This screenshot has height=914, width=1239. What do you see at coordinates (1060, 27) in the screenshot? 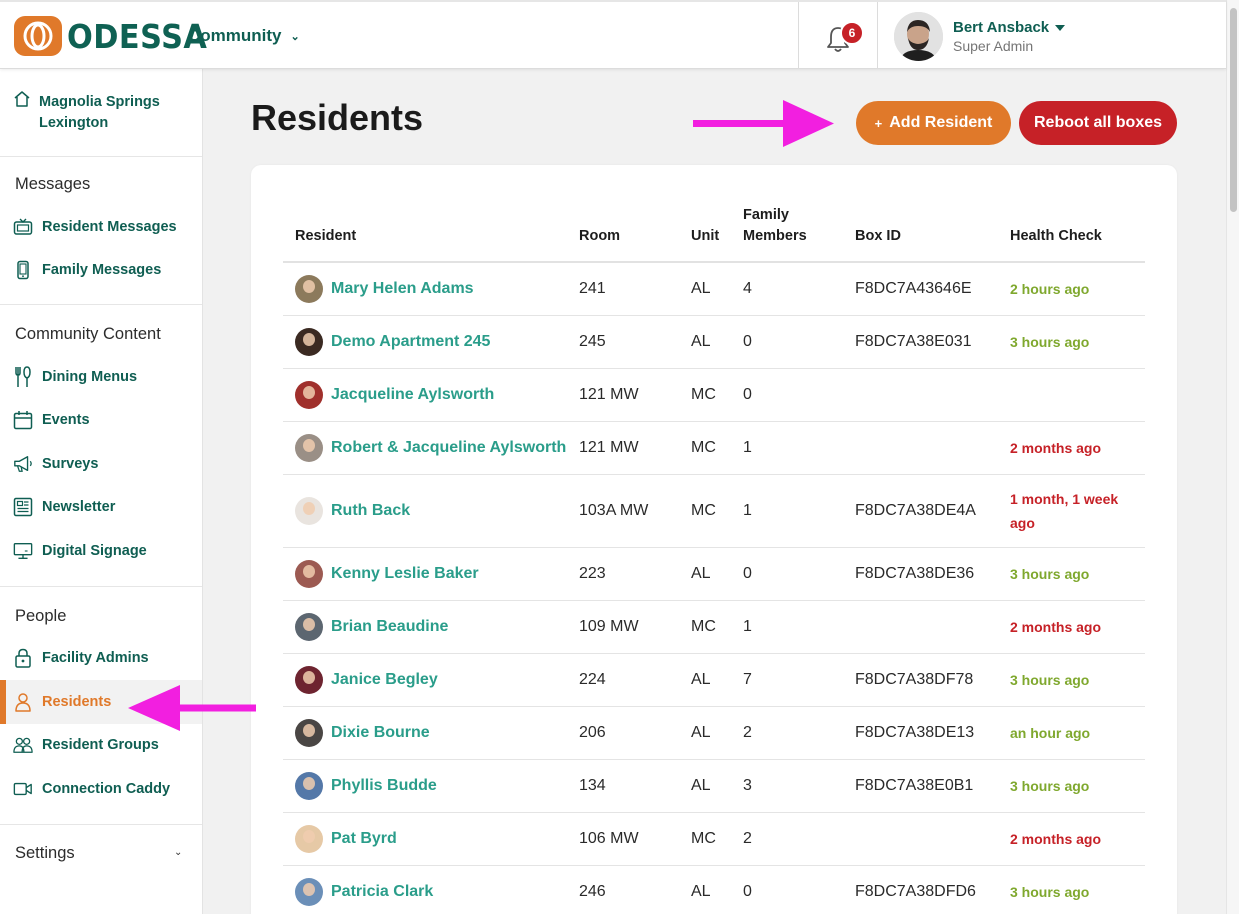
I see `caret-down-icon` at bounding box center [1060, 27].